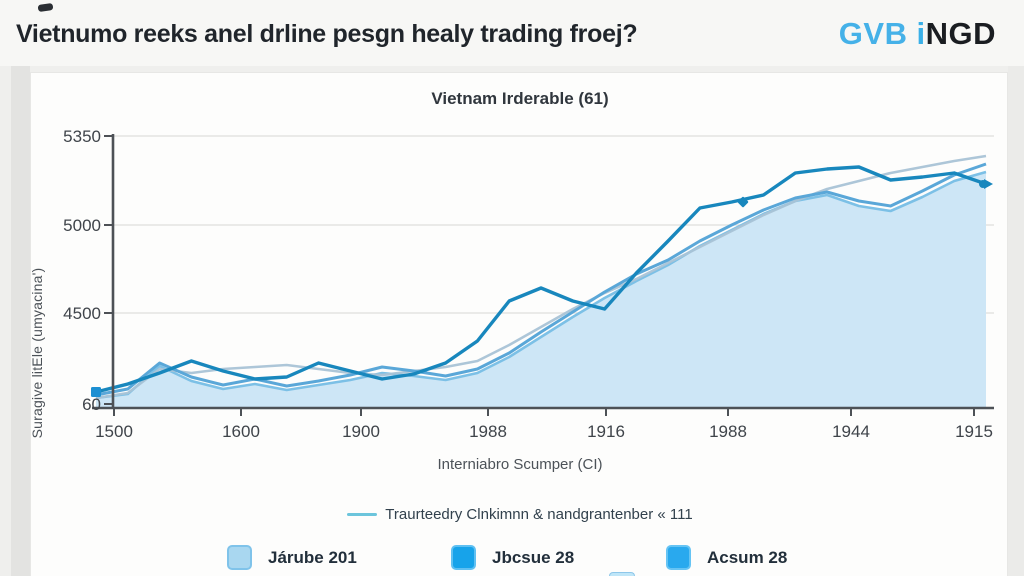 The image size is (1024, 576). I want to click on logo-text-gvb: GVB, so click(873, 33).